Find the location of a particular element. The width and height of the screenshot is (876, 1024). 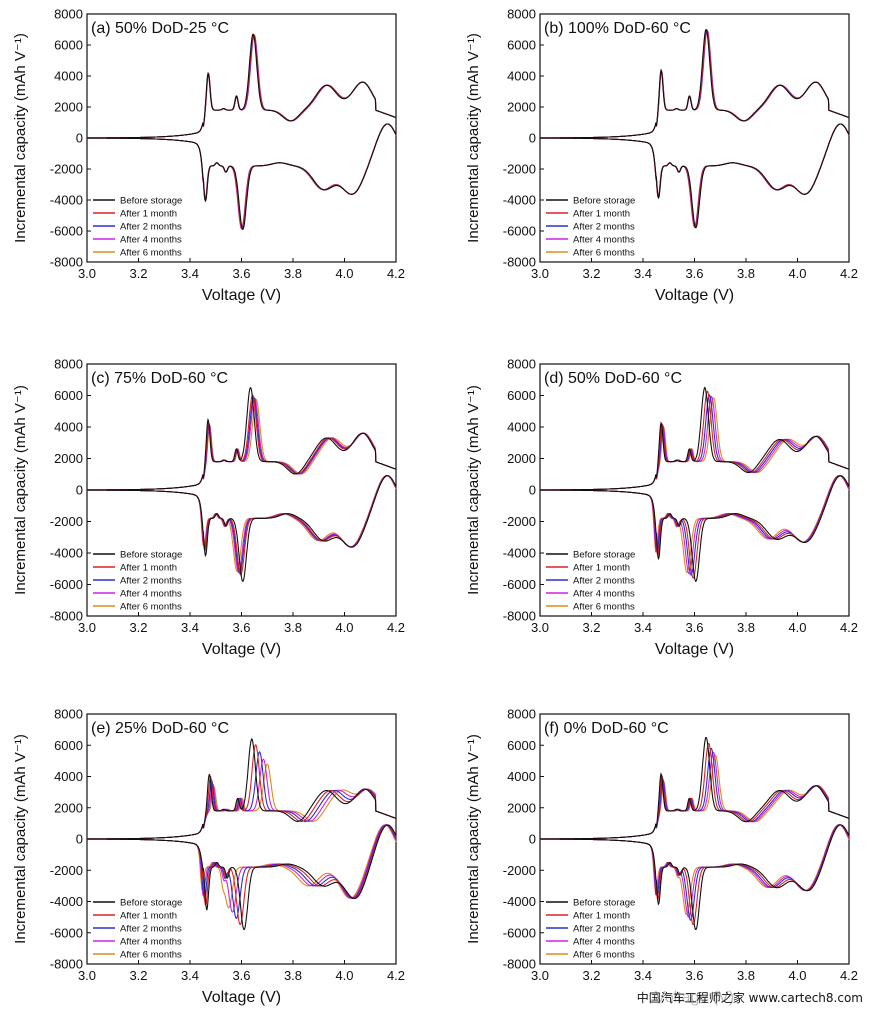

panel-title: (c) 75% DoD-60 °C is located at coordinates (159, 378).